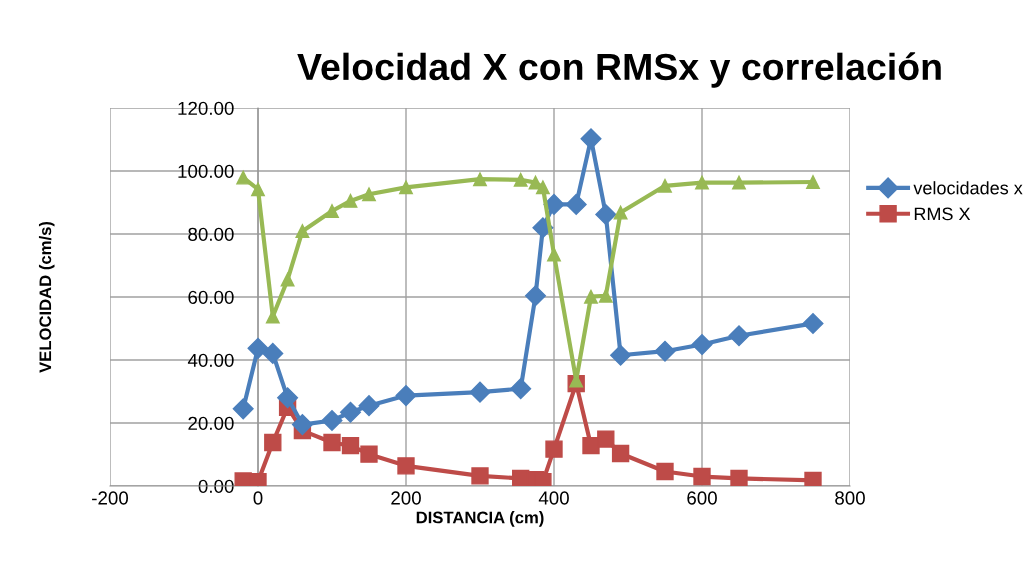 This screenshot has width=1030, height=568. Describe the element at coordinates (206, 108) in the screenshot. I see `y-tick-label: 120.00` at that location.